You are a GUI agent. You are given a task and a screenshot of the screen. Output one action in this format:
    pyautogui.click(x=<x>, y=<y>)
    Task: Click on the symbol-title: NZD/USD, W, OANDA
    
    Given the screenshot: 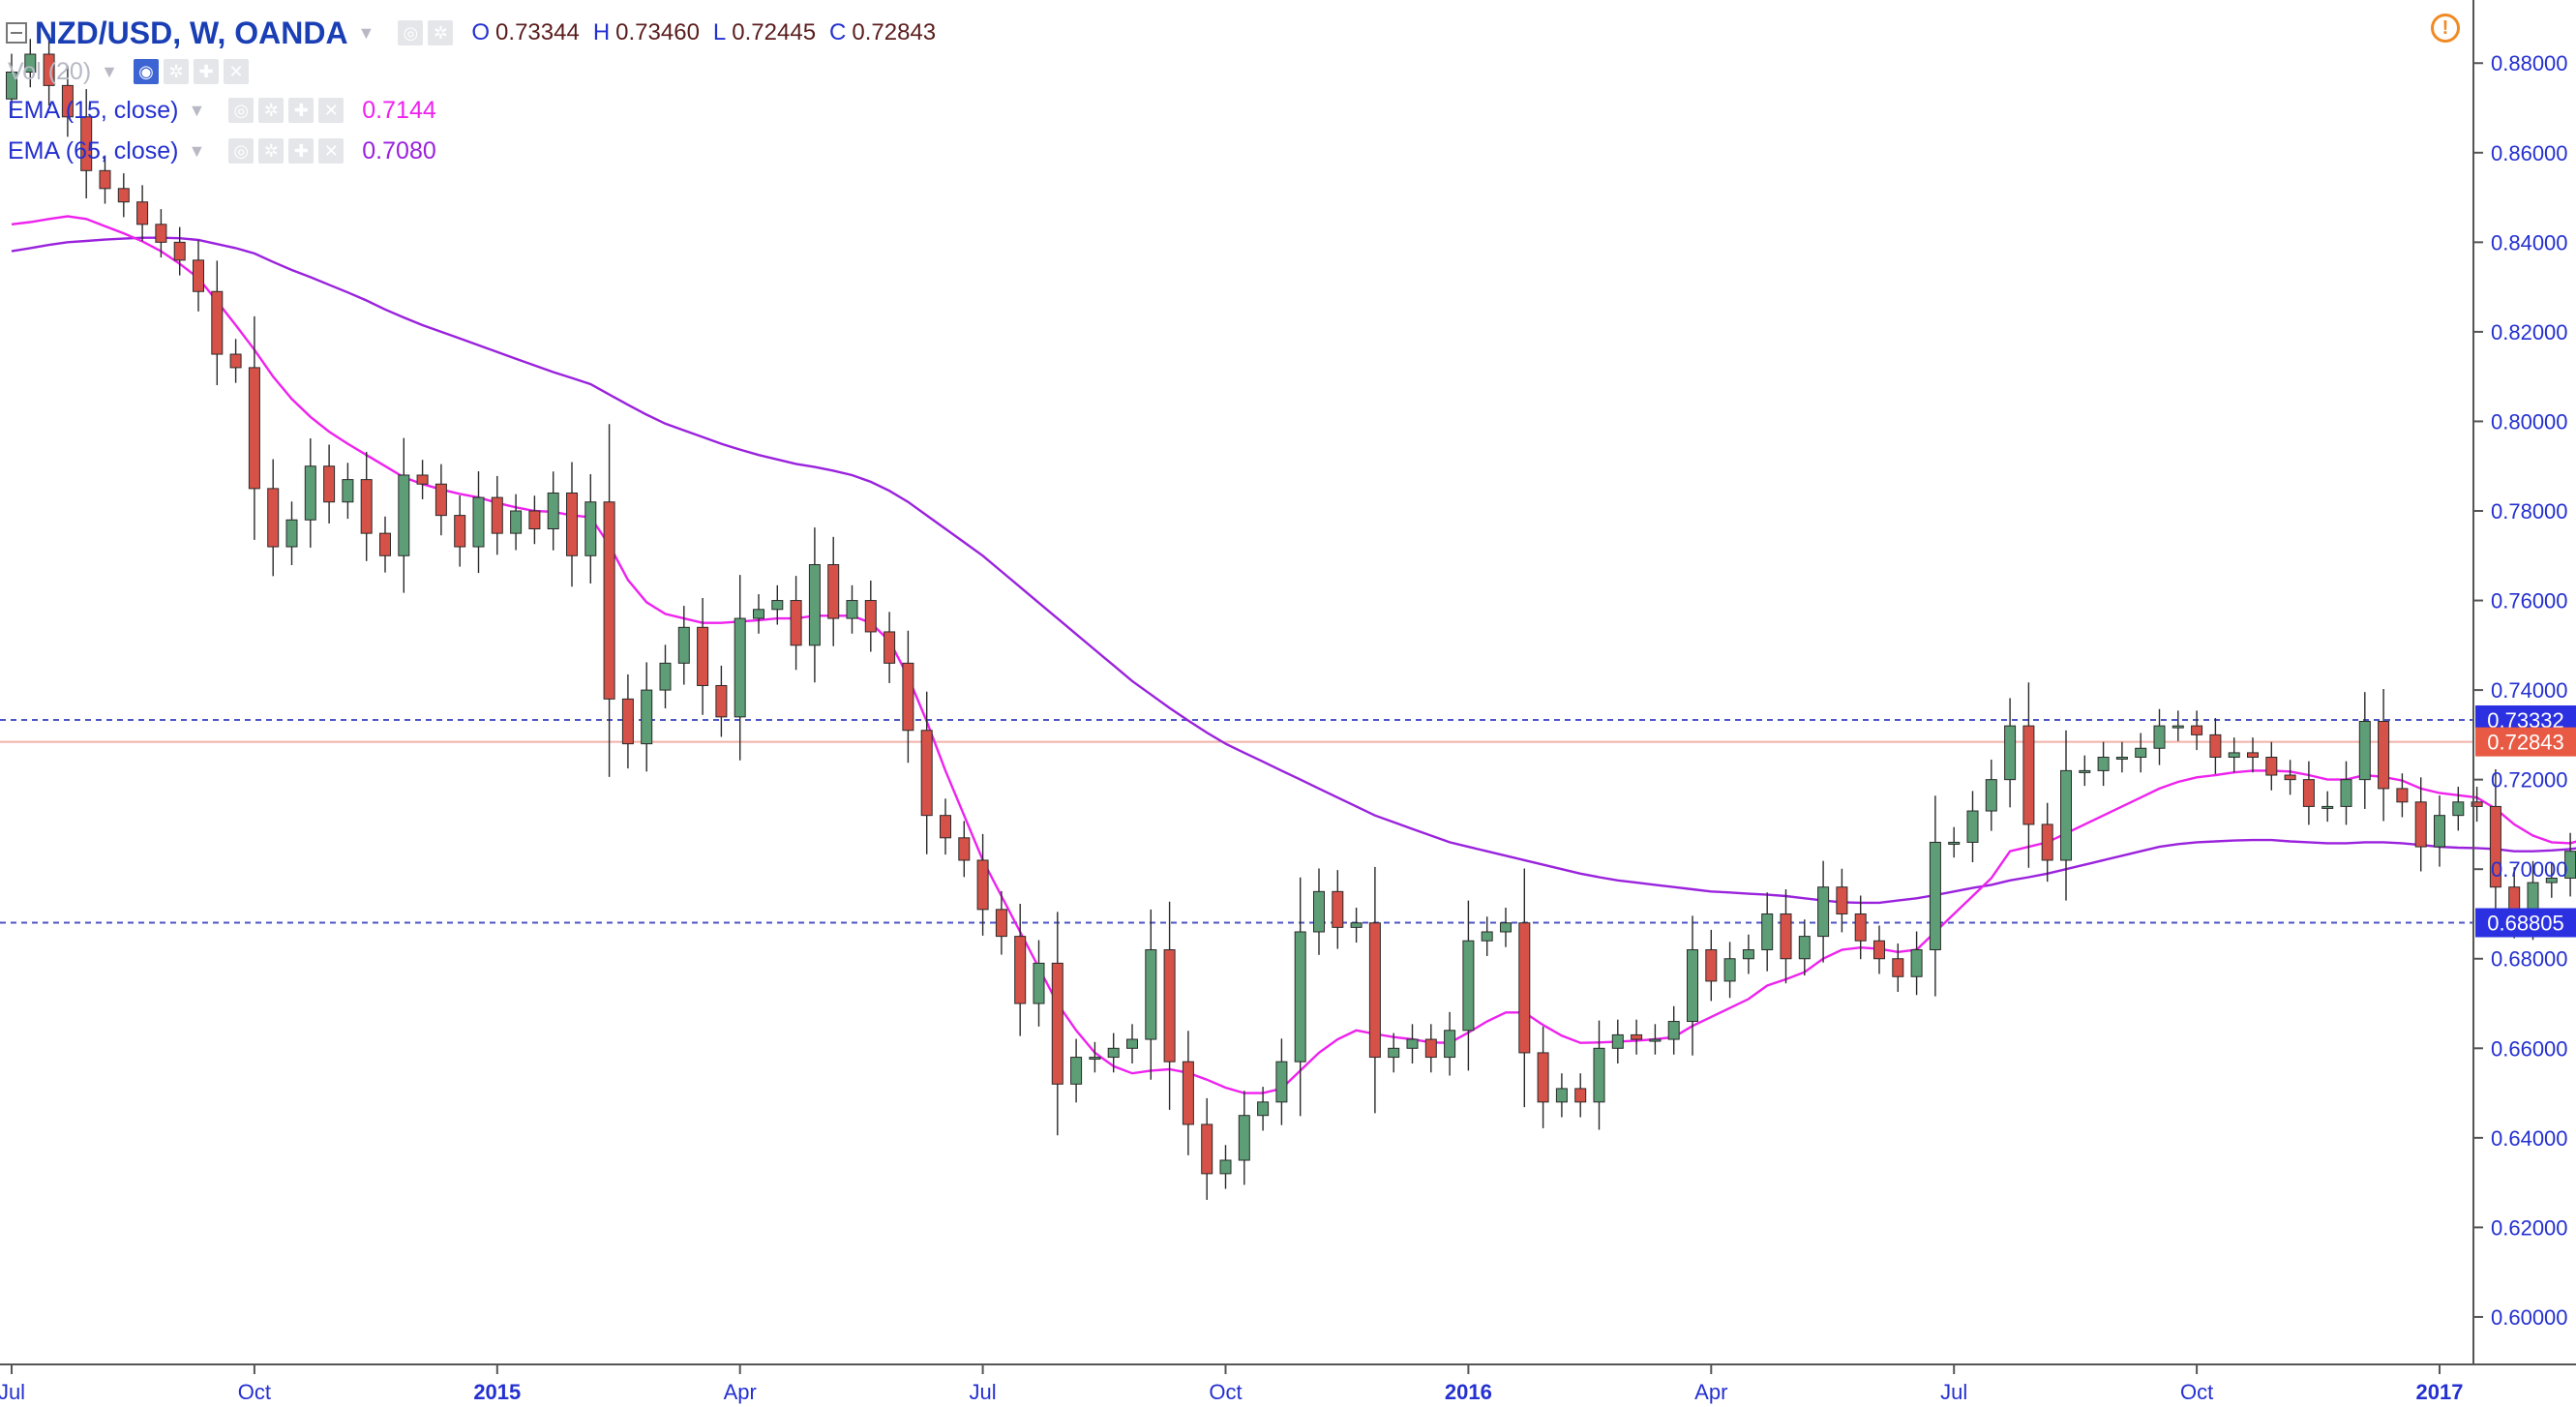 What is the action you would take?
    pyautogui.click(x=191, y=32)
    